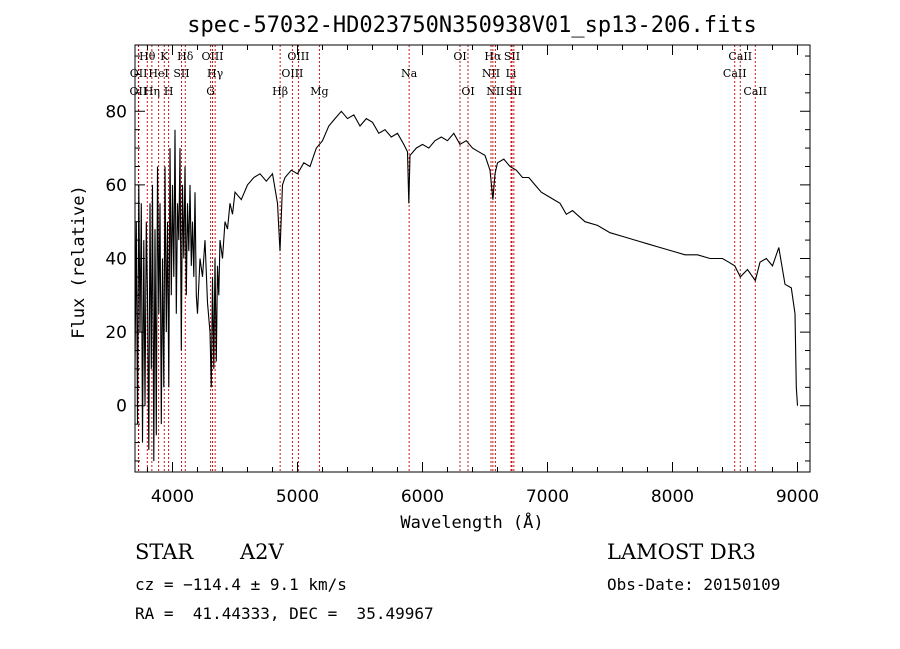 The image size is (900, 649). Describe the element at coordinates (147, 56) in the screenshot. I see `spectral-line-label-2: Hθ` at that location.